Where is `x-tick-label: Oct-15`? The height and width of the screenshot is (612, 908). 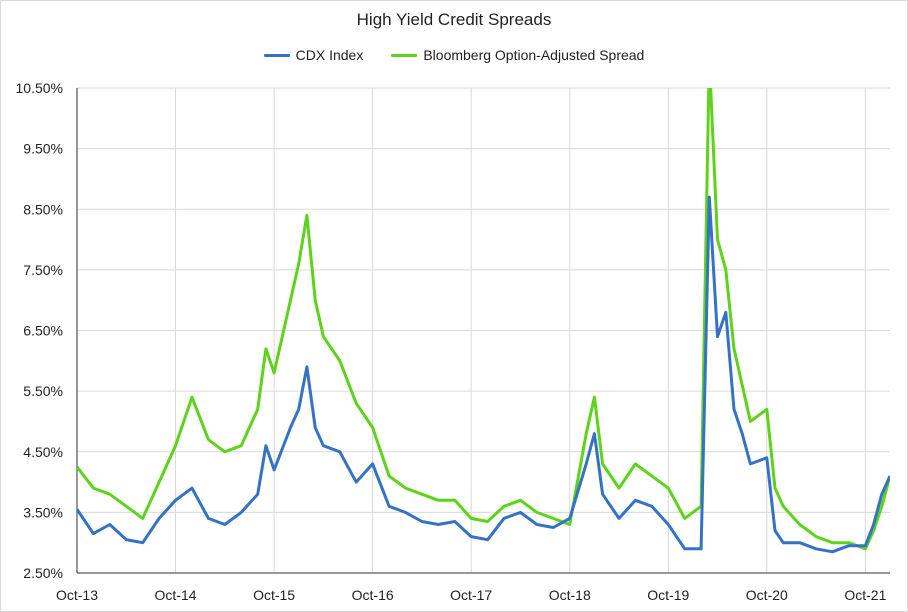
x-tick-label: Oct-15 is located at coordinates (274, 595).